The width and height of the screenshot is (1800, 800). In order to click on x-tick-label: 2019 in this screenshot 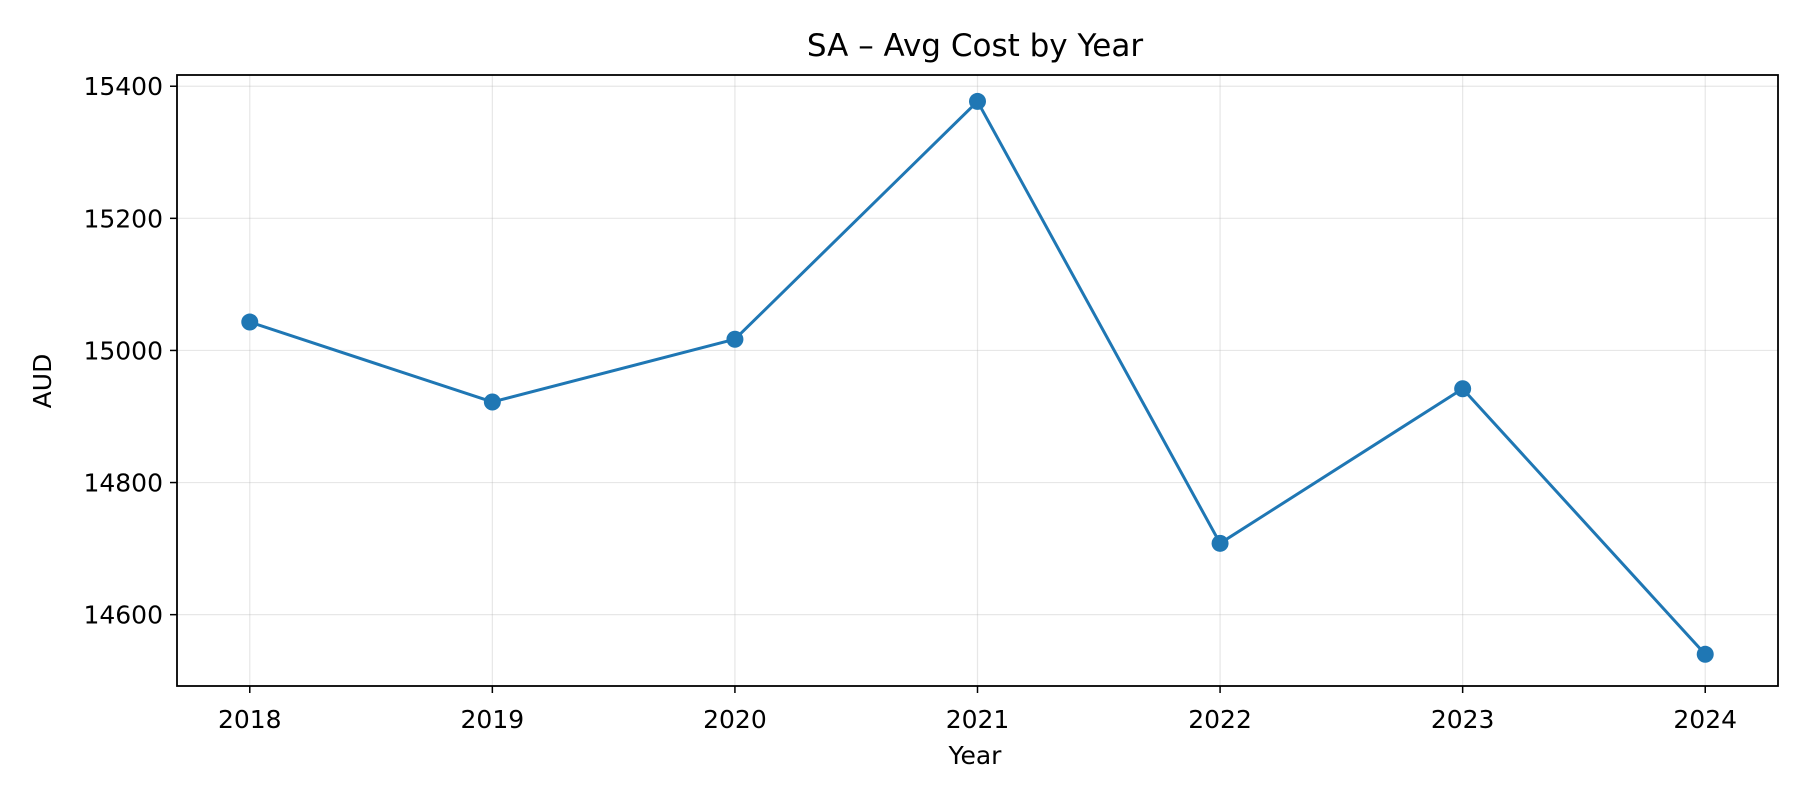, I will do `click(493, 719)`.